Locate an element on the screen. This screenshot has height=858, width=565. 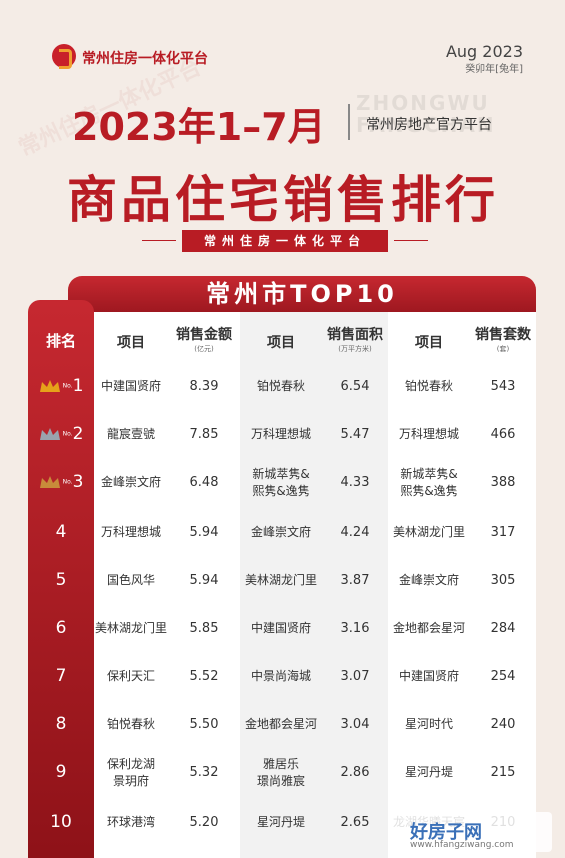
sales-units: 388 is located at coordinates (503, 482).